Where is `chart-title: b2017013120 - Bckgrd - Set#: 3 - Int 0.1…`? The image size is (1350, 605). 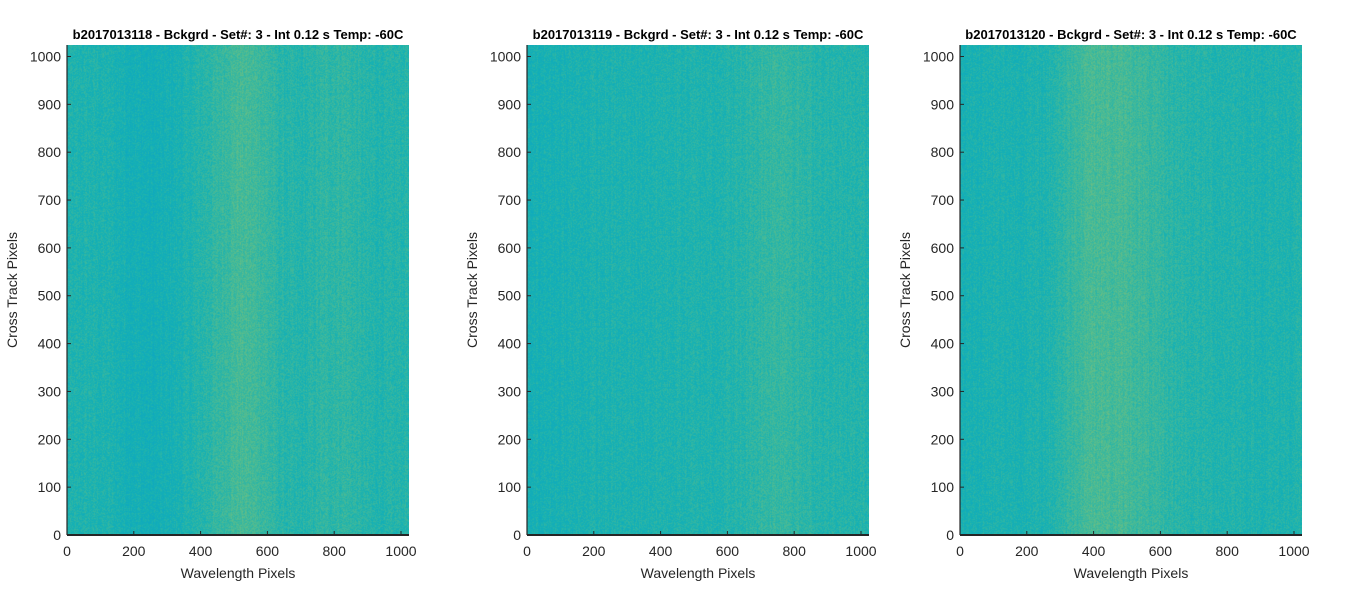
chart-title: b2017013120 - Bckgrd - Set#: 3 - Int 0.1… is located at coordinates (1131, 34).